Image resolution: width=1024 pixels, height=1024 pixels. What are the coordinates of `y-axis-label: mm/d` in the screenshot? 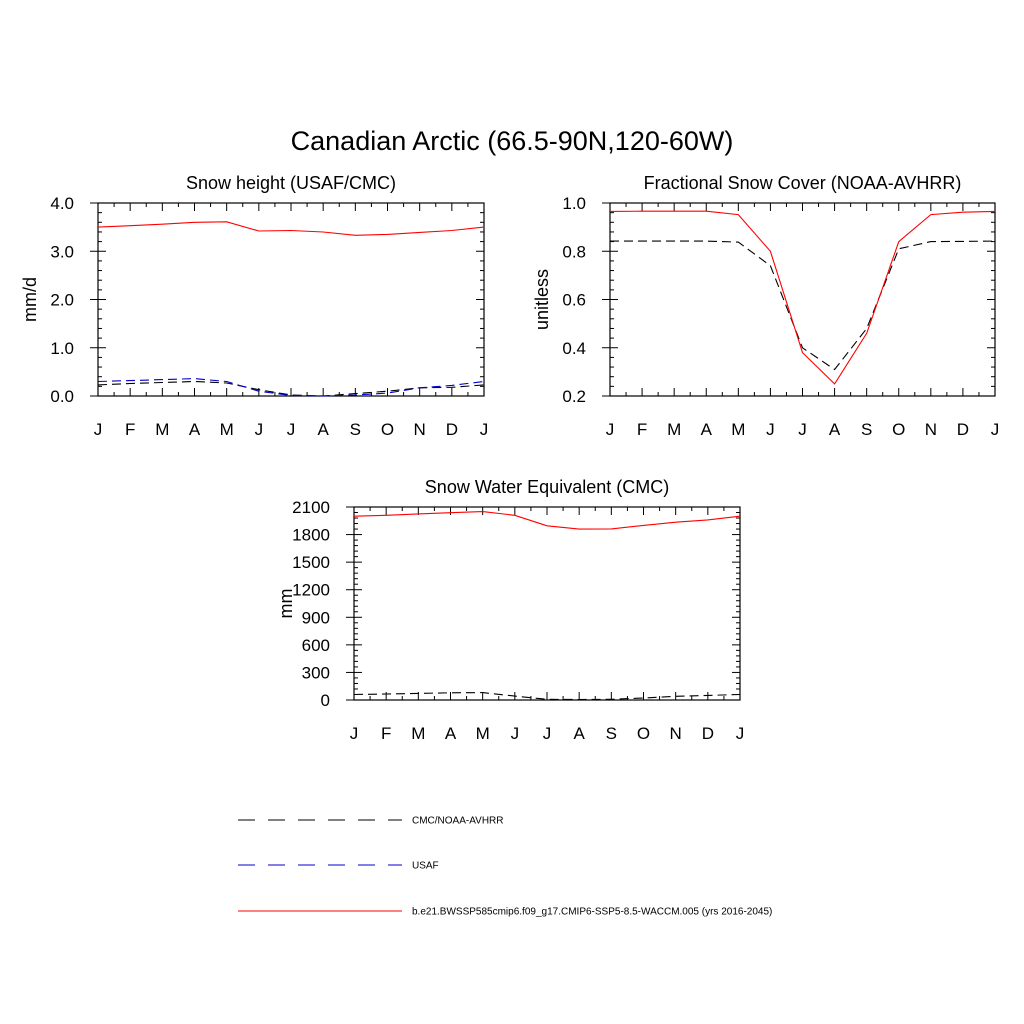 It's located at (30, 299).